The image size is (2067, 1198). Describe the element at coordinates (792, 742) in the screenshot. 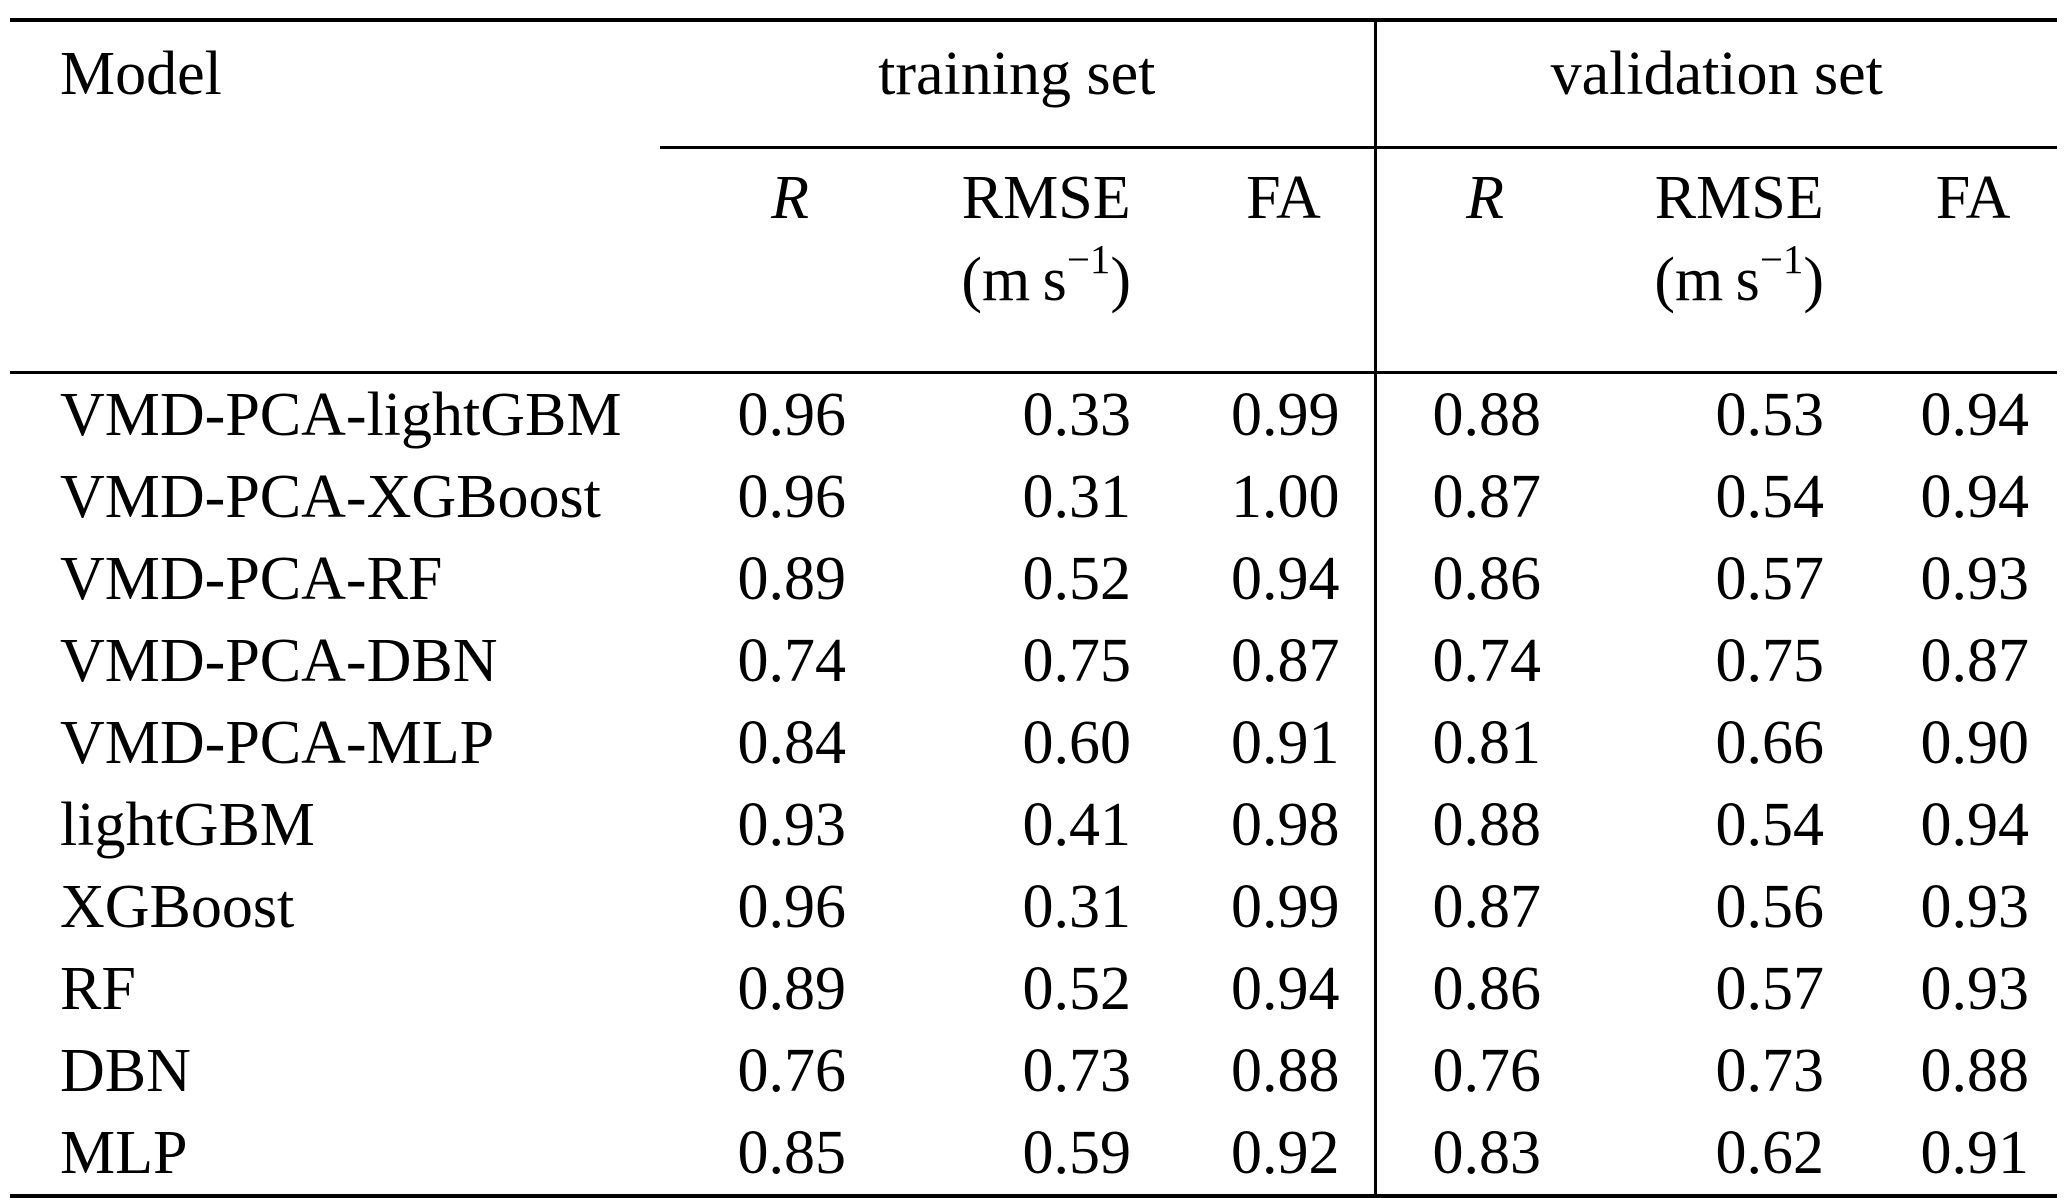

I see `train-r-value: 0.84` at that location.